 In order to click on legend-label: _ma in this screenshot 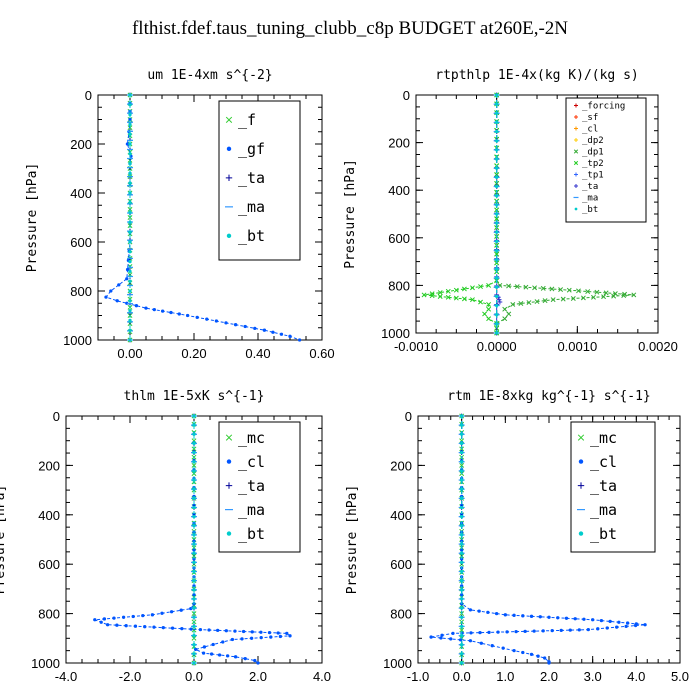, I will do `click(590, 199)`.